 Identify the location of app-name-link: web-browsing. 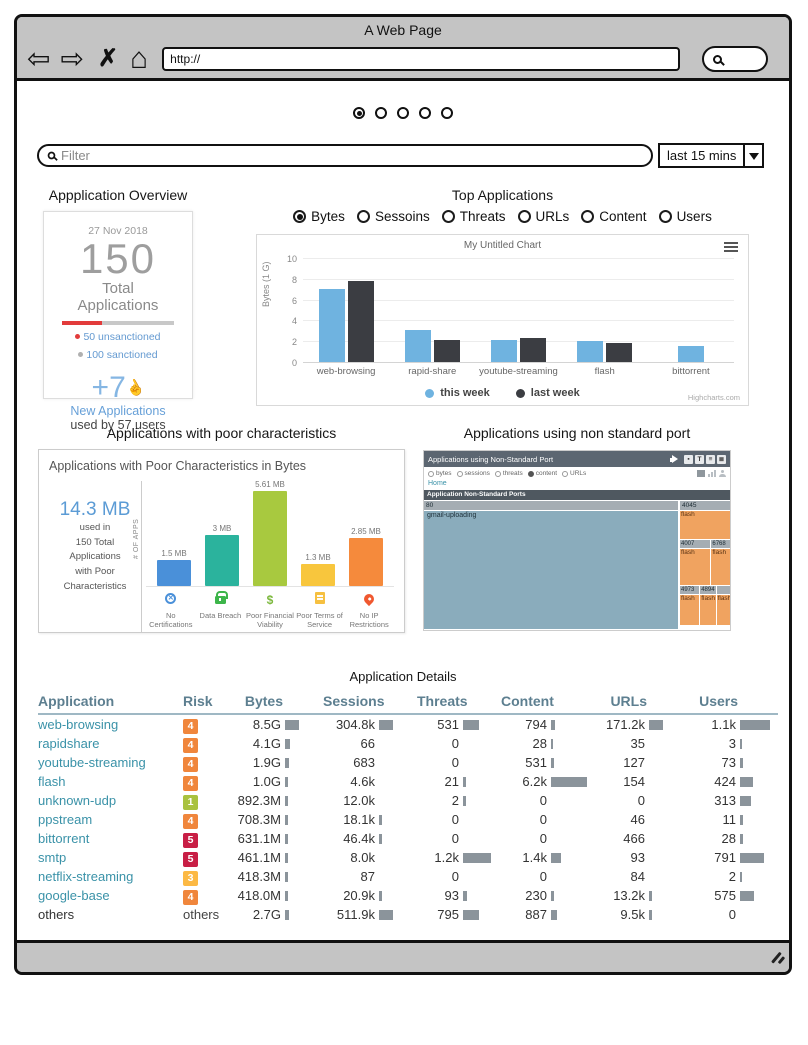
(78, 724).